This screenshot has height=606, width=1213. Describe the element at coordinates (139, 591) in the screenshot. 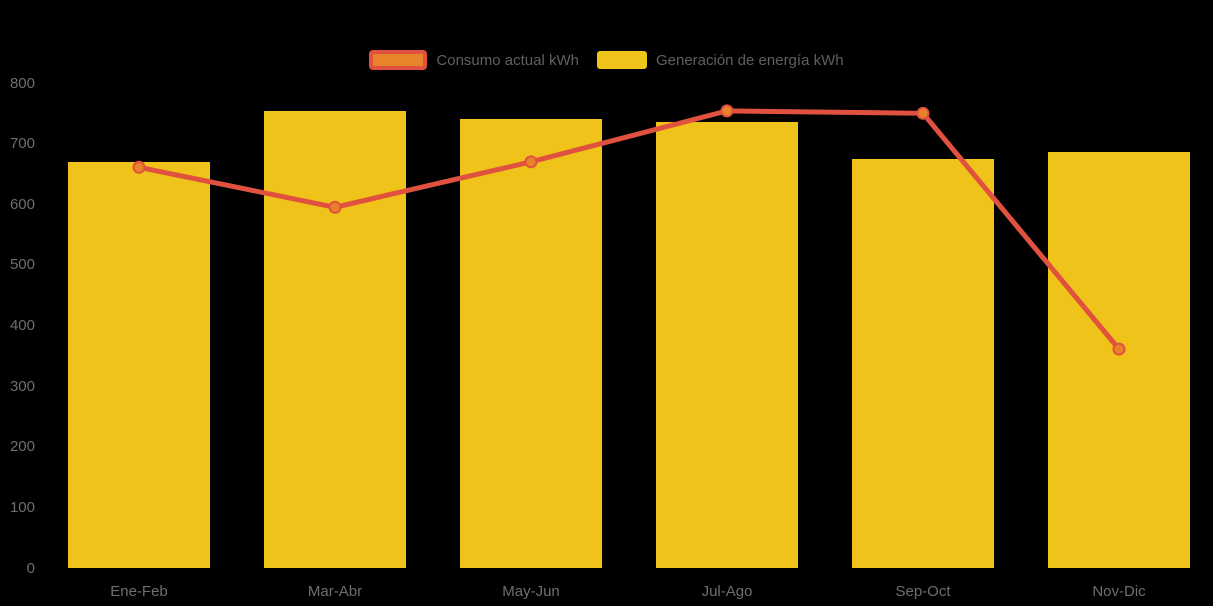

I see `x-axis-tick-label: Ene-Feb` at that location.